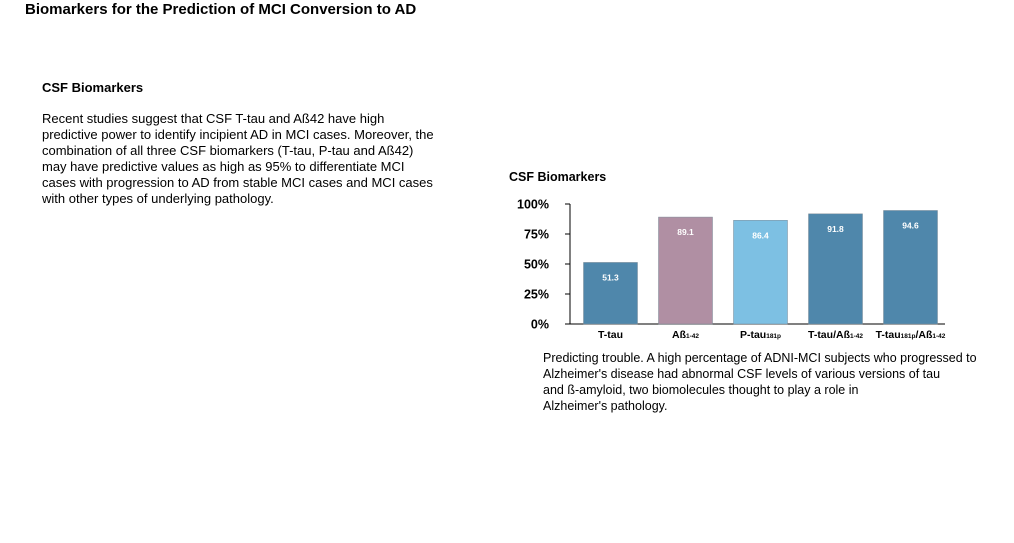  What do you see at coordinates (540, 325) in the screenshot?
I see `y-tick-label: 0%` at bounding box center [540, 325].